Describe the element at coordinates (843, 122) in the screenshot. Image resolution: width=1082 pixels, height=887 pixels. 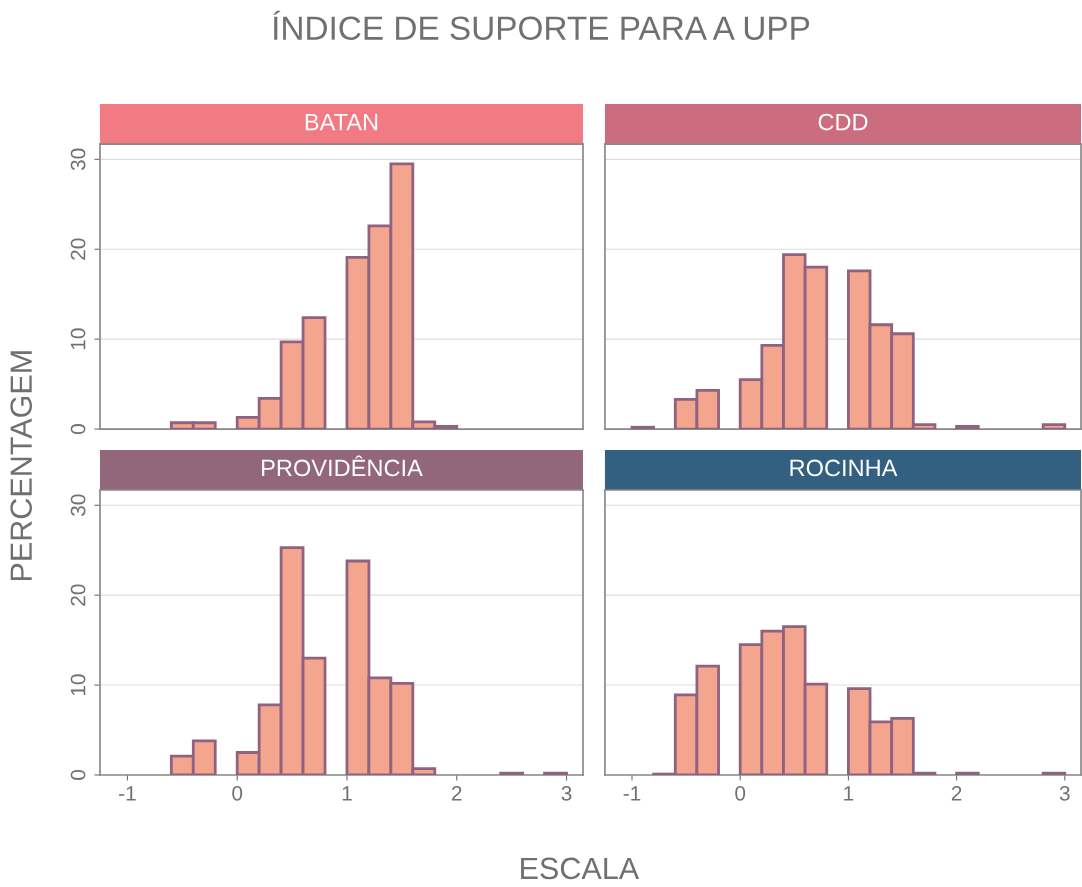
I see `chart-title: CDD` at that location.